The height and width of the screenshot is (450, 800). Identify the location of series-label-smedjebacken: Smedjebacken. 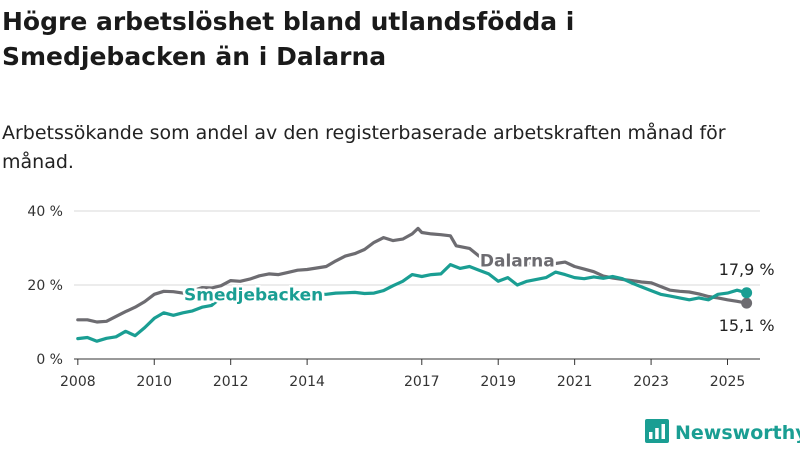
(253, 295).